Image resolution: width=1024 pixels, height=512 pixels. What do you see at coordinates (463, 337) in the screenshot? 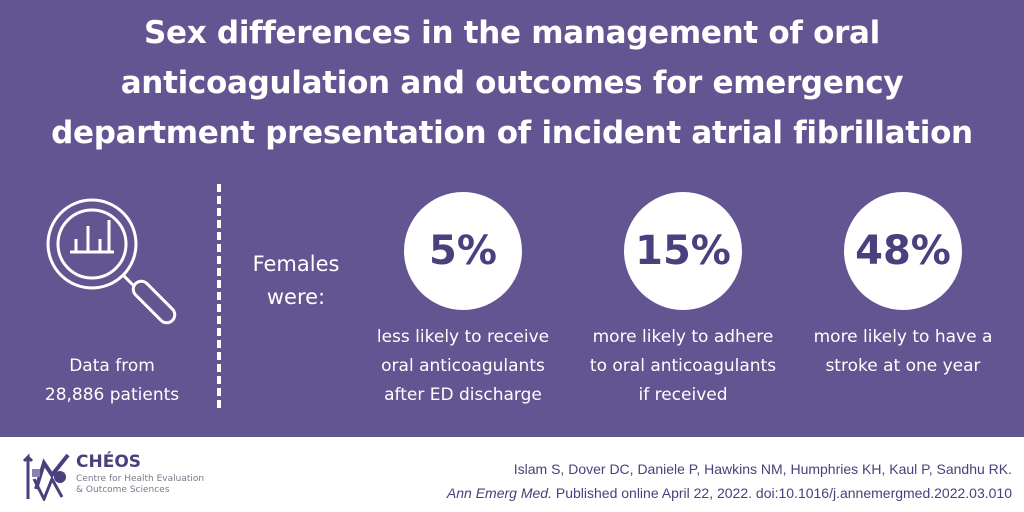
I see `desc-line: less likely to receive` at bounding box center [463, 337].